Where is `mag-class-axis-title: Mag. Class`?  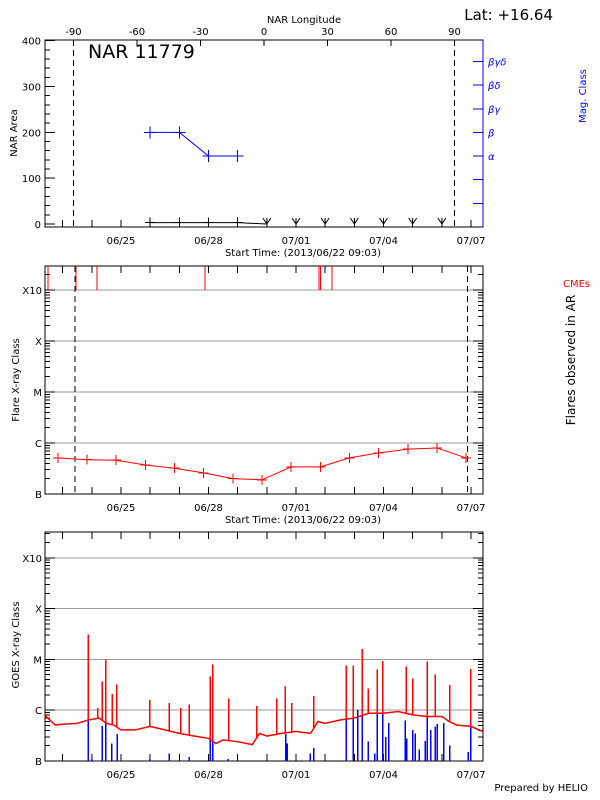
mag-class-axis-title: Mag. Class is located at coordinates (583, 96).